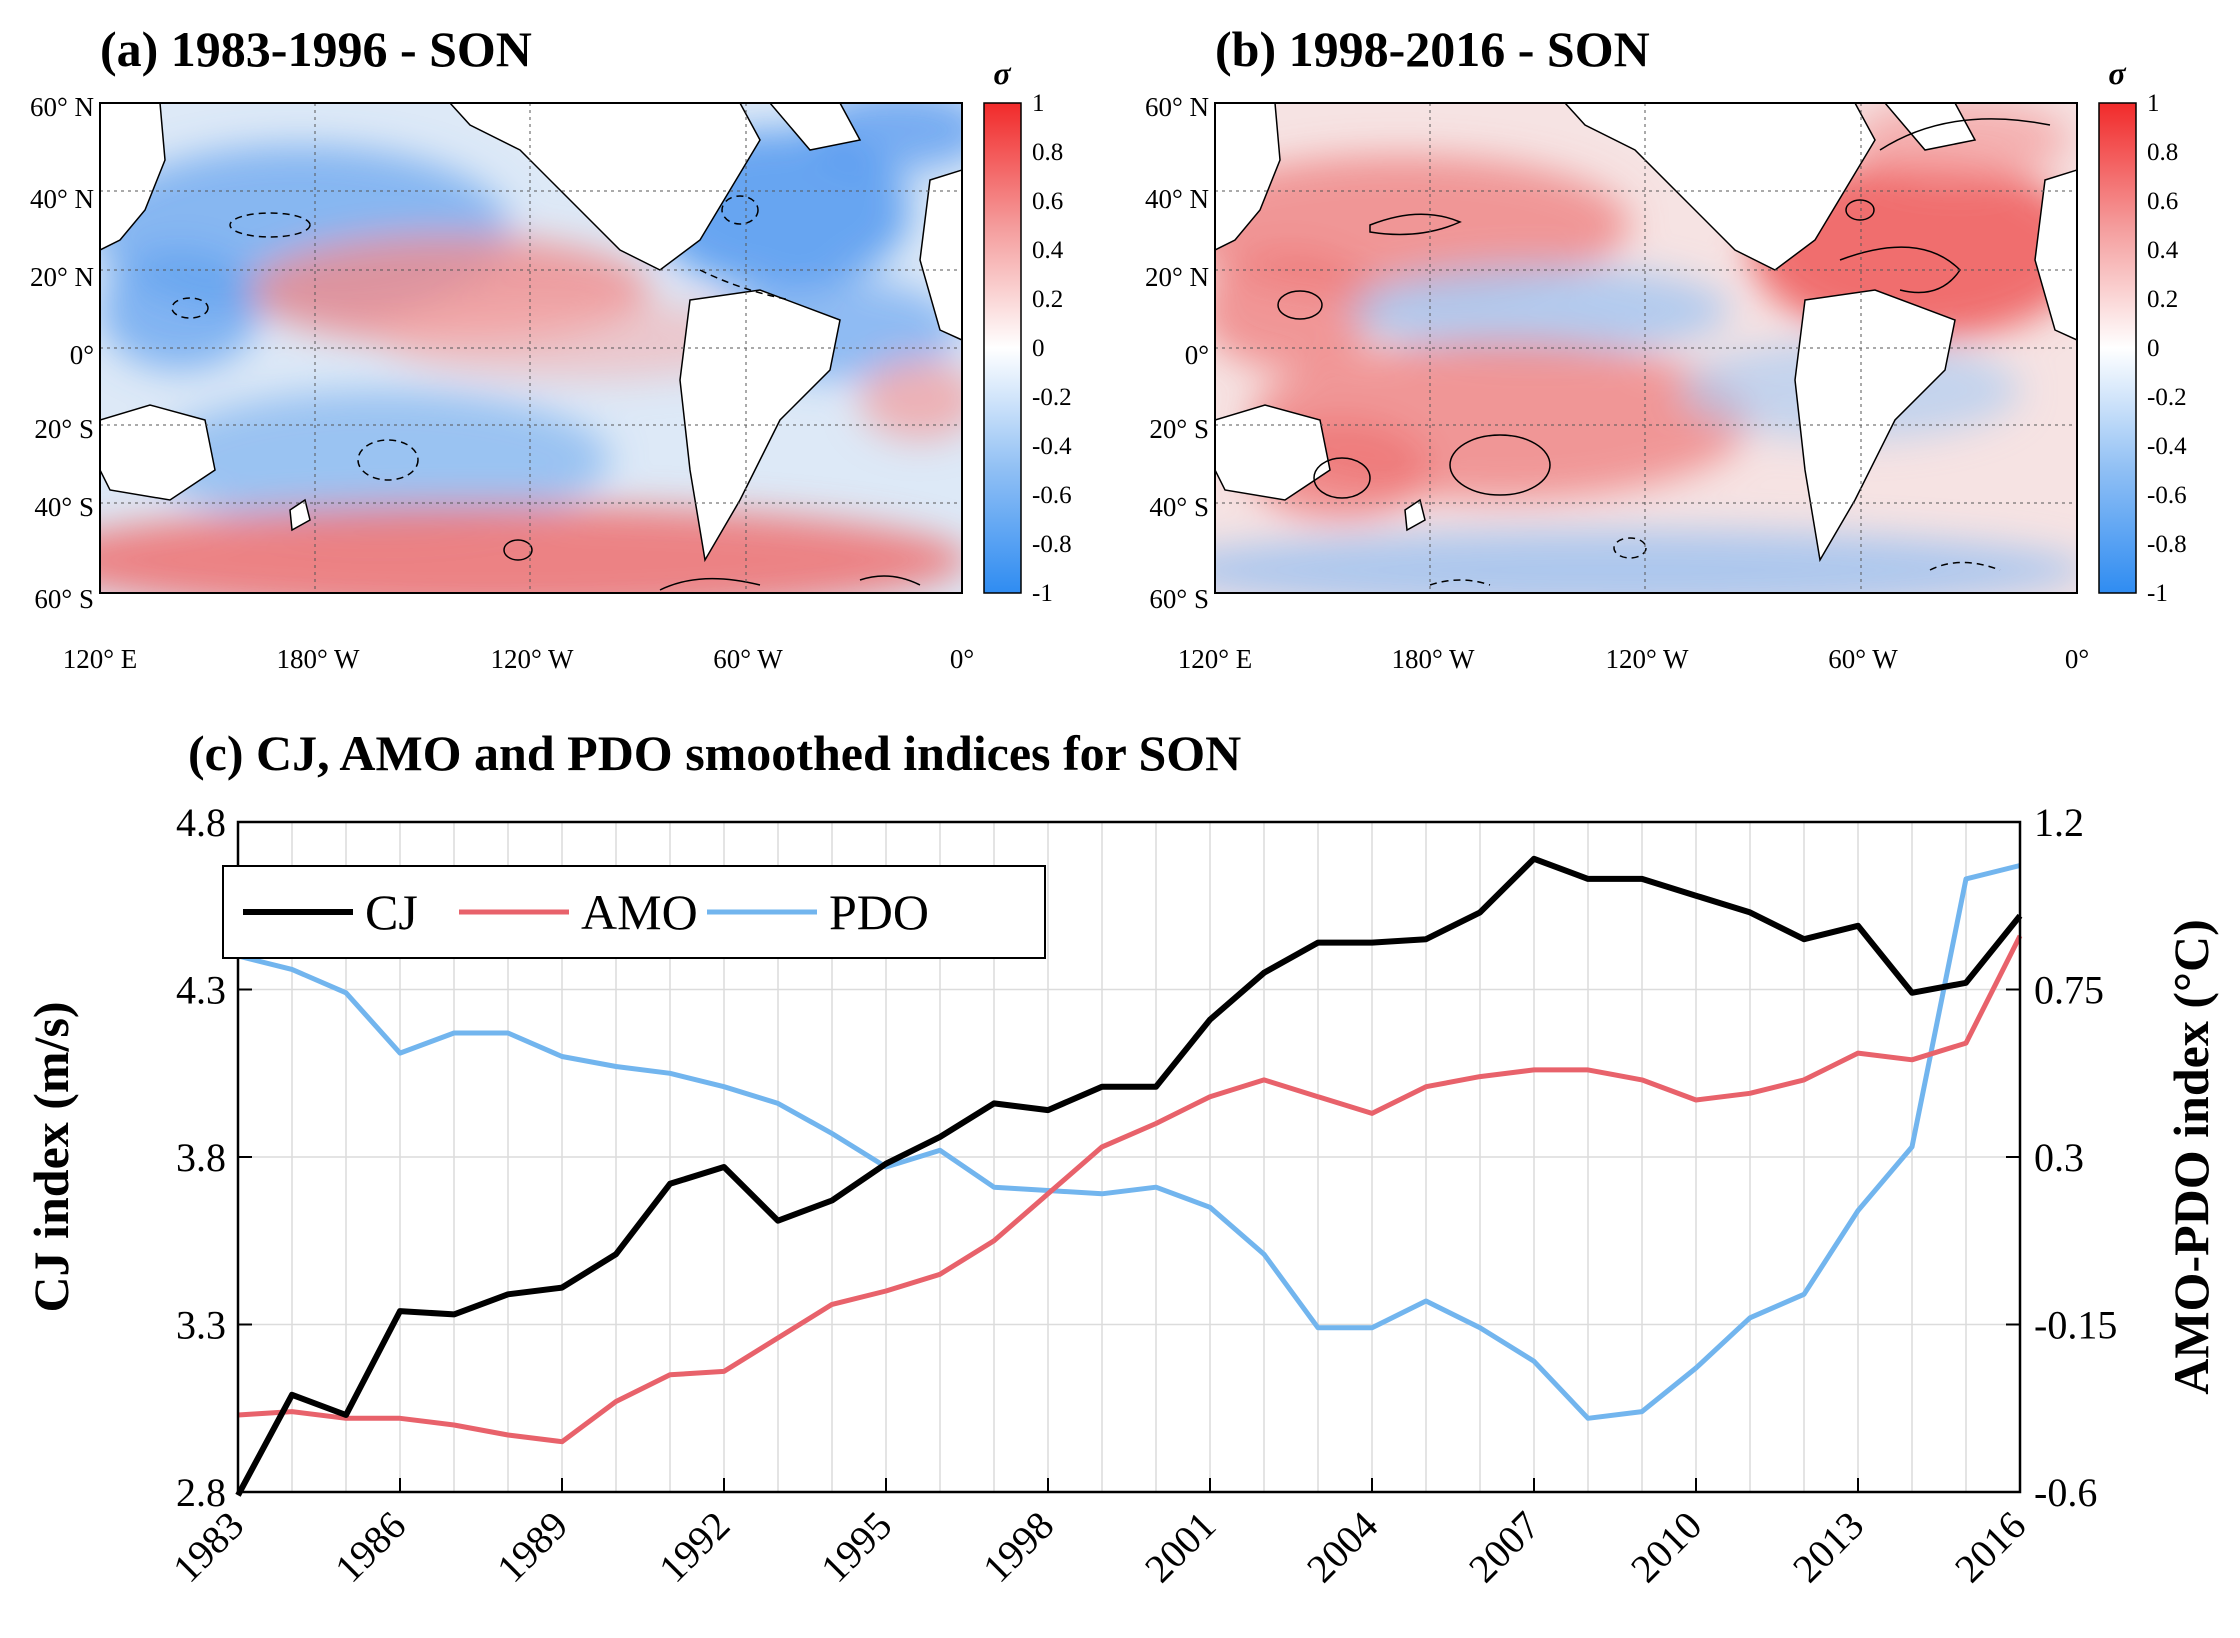 The width and height of the screenshot is (2240, 1638). Describe the element at coordinates (1038, 103) in the screenshot. I see `map-a-cb-tick: 1` at that location.